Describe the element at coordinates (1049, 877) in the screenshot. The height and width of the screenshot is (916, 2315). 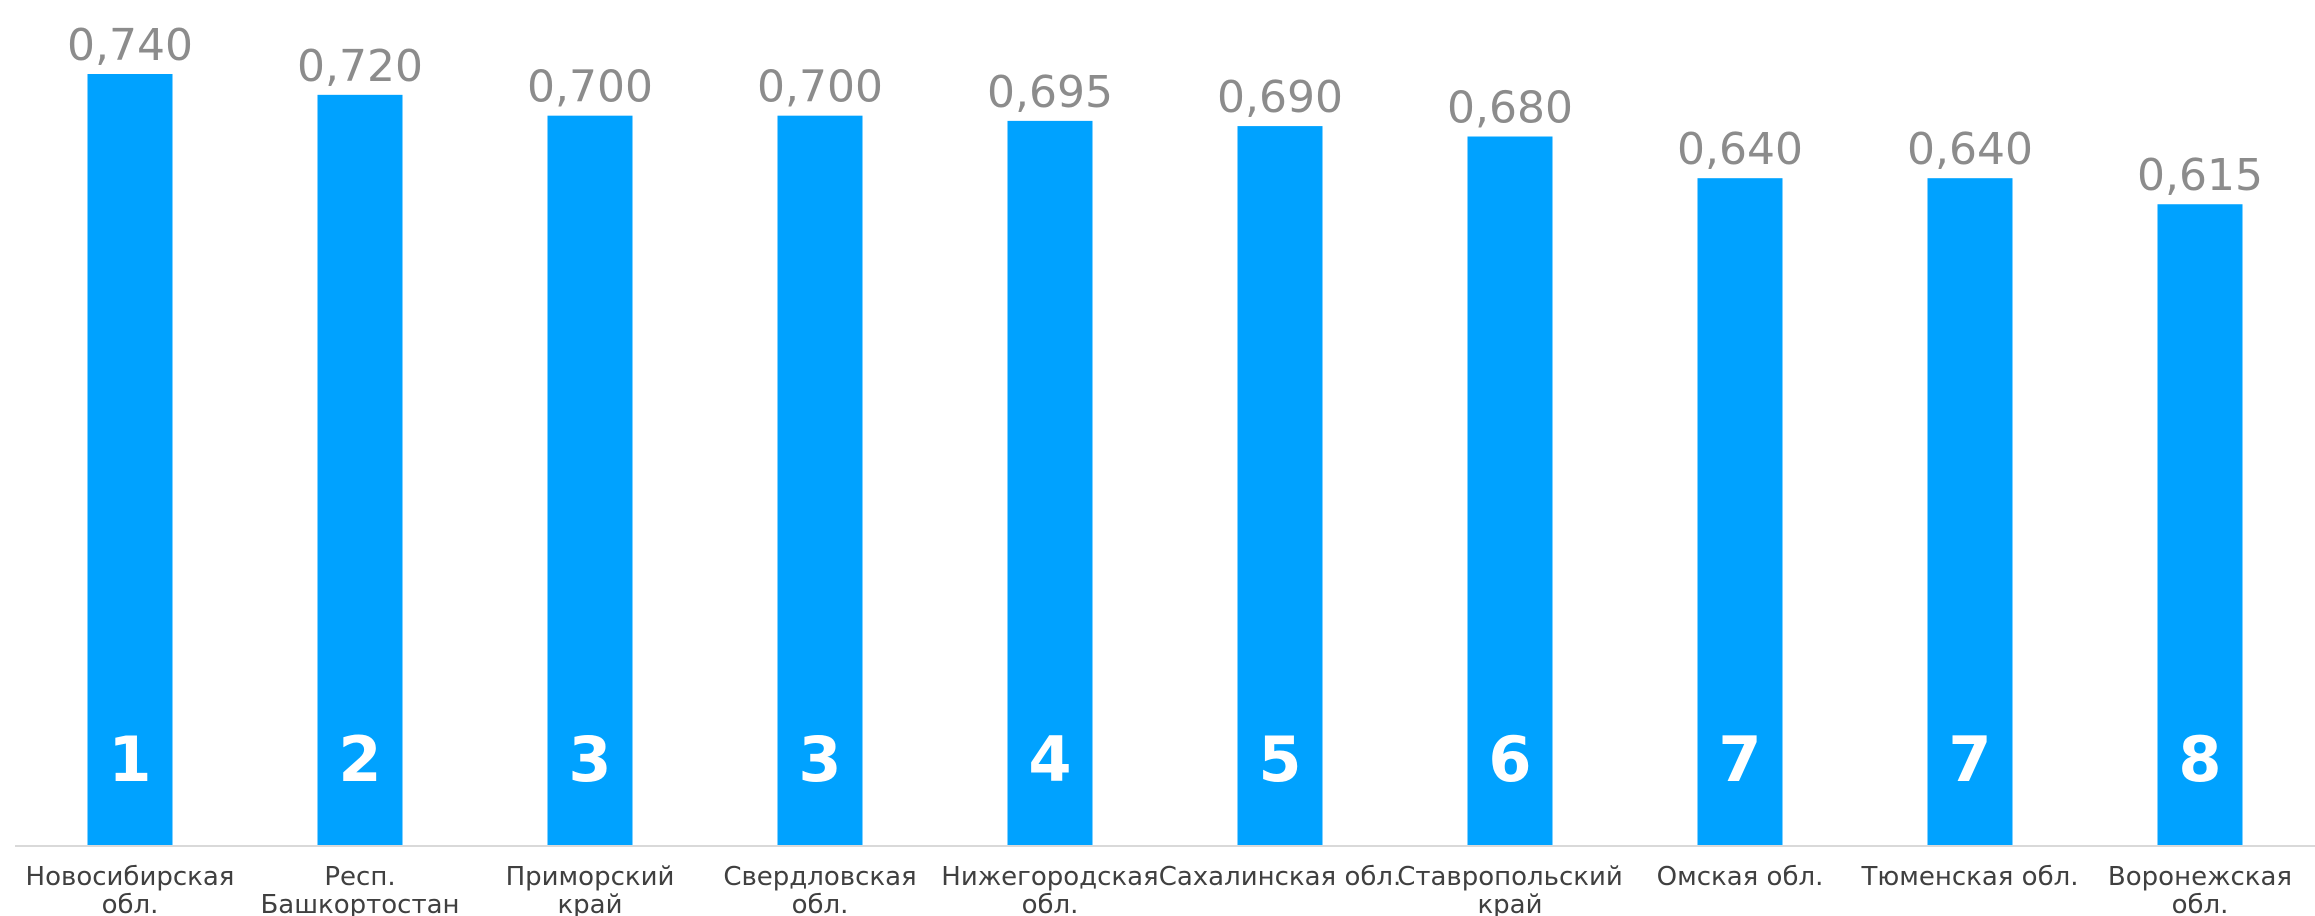
I see `category-label-line: Нижегородская` at that location.